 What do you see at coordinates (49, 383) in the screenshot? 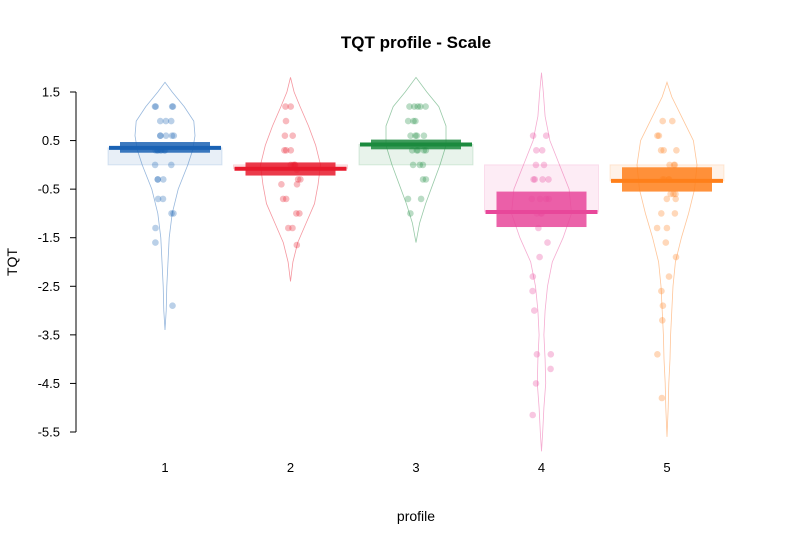
I see `y-tick-label: -4.5` at bounding box center [49, 383].